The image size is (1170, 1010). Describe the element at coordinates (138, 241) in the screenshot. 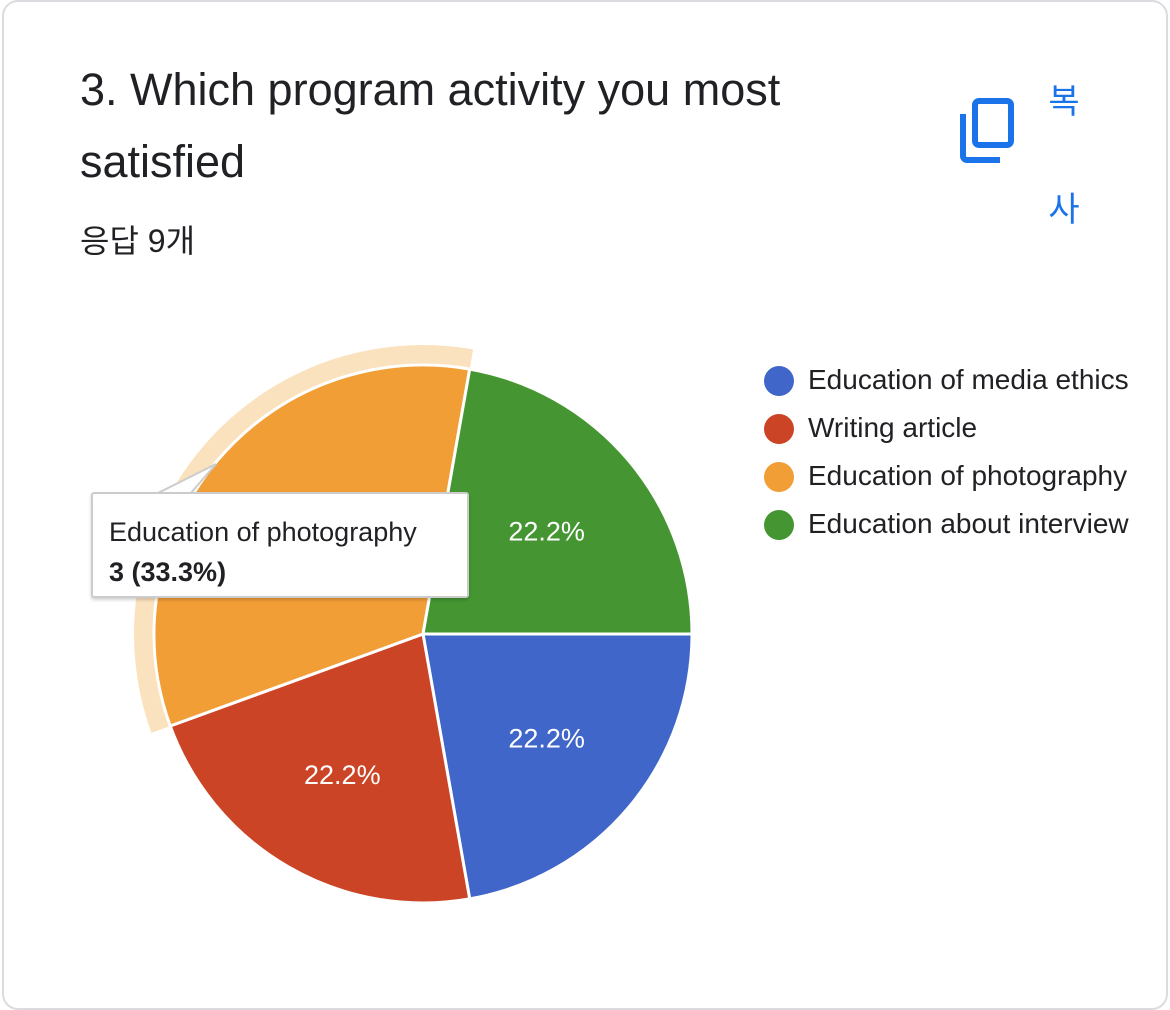

I see `response-count: 응답 9개` at that location.